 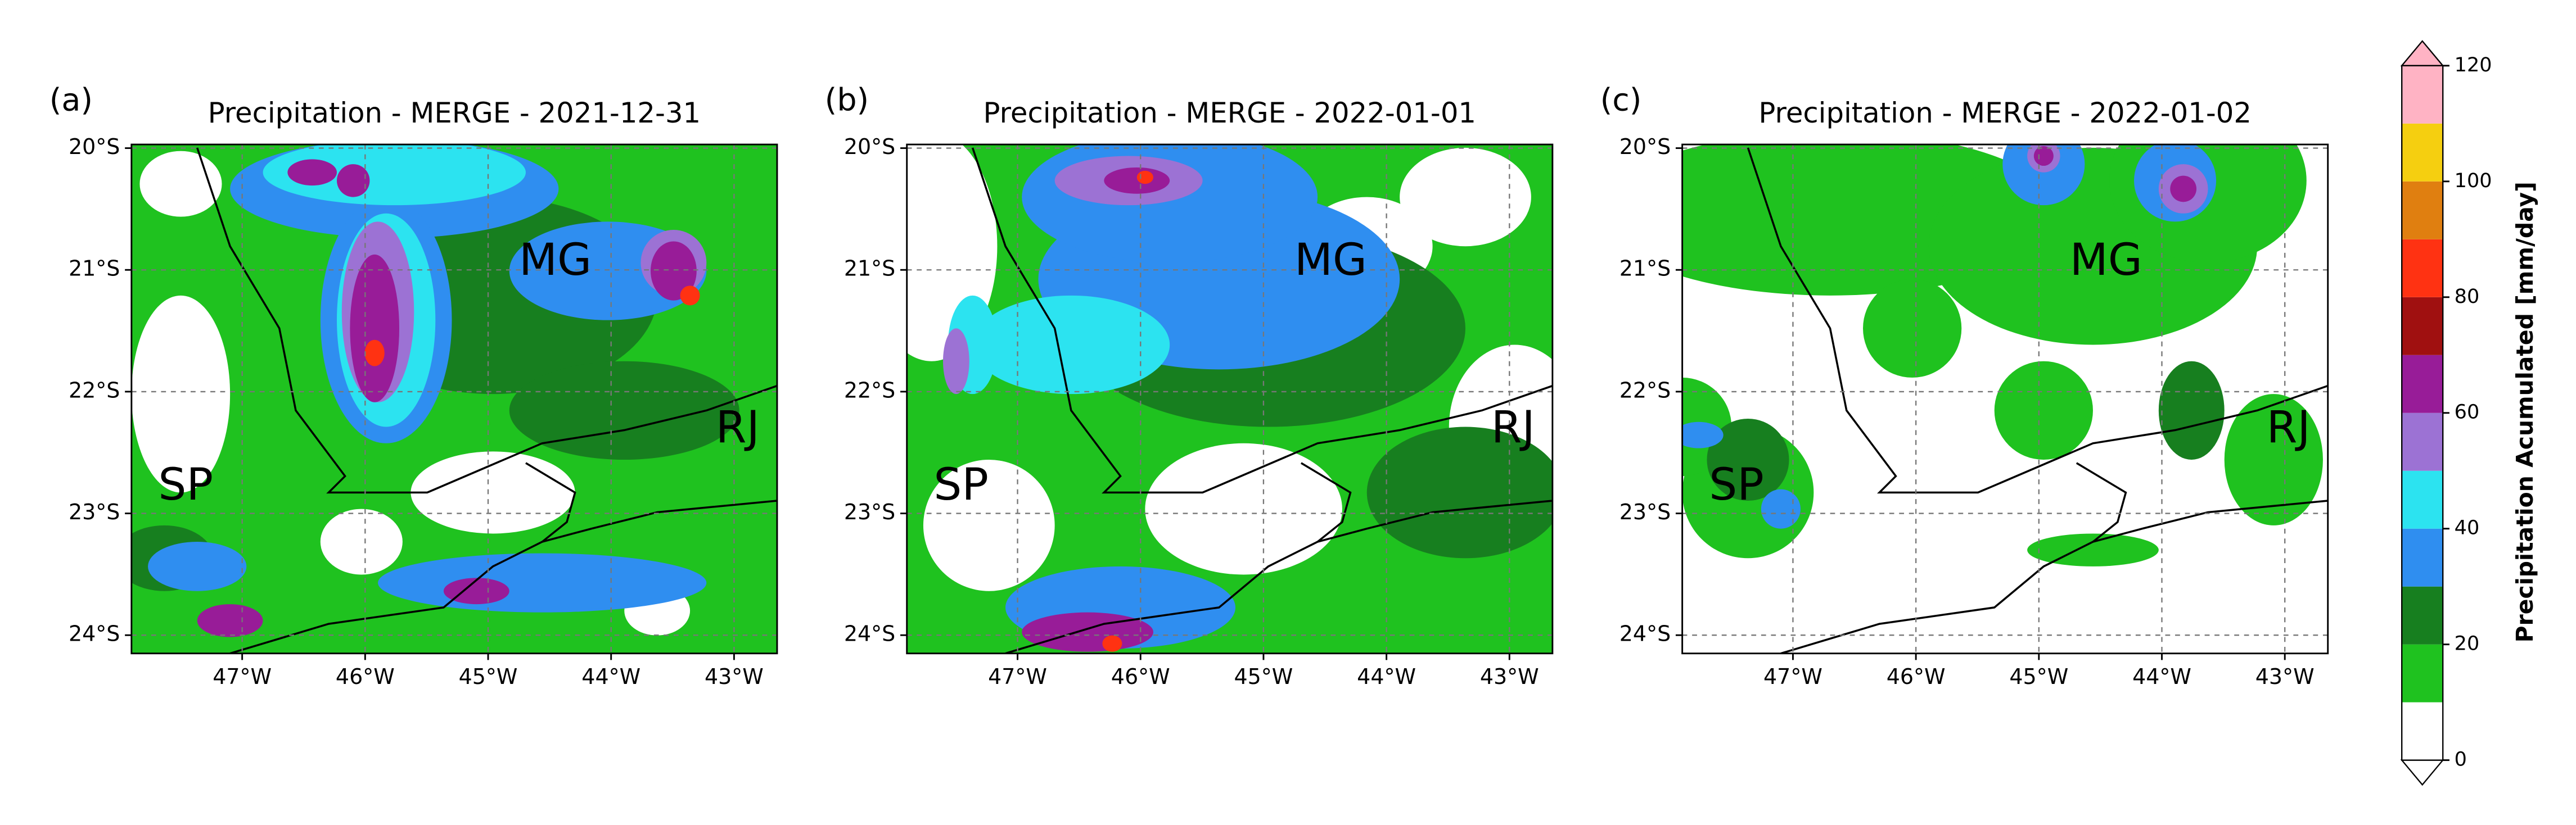 What do you see at coordinates (847, 99) in the screenshot?
I see `panel-label: (b)` at bounding box center [847, 99].